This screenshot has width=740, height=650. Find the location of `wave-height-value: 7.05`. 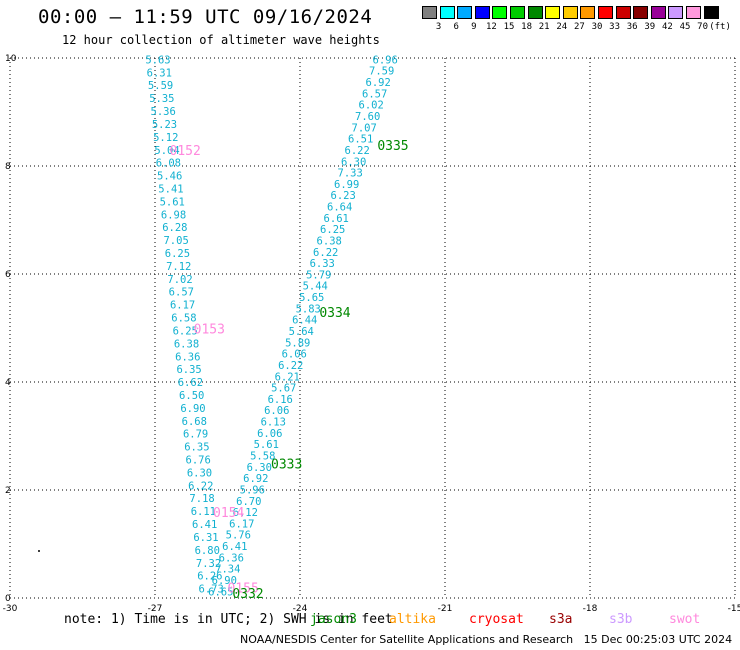

wave-height-value: 7.05 is located at coordinates (175, 241).